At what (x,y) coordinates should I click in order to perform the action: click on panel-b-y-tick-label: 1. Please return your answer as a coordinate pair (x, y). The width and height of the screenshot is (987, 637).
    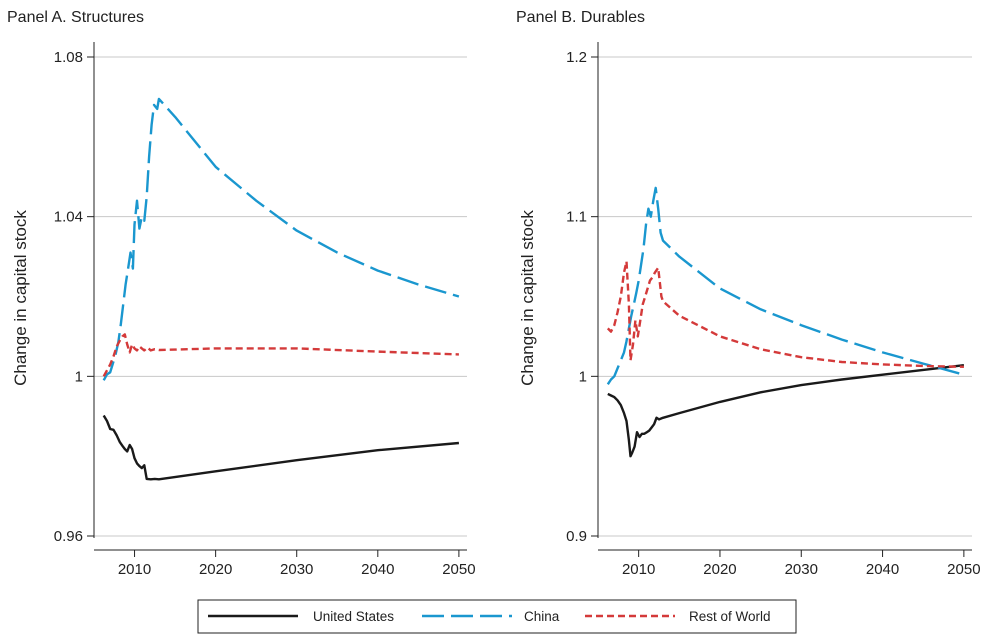
    Looking at the image, I should click on (583, 376).